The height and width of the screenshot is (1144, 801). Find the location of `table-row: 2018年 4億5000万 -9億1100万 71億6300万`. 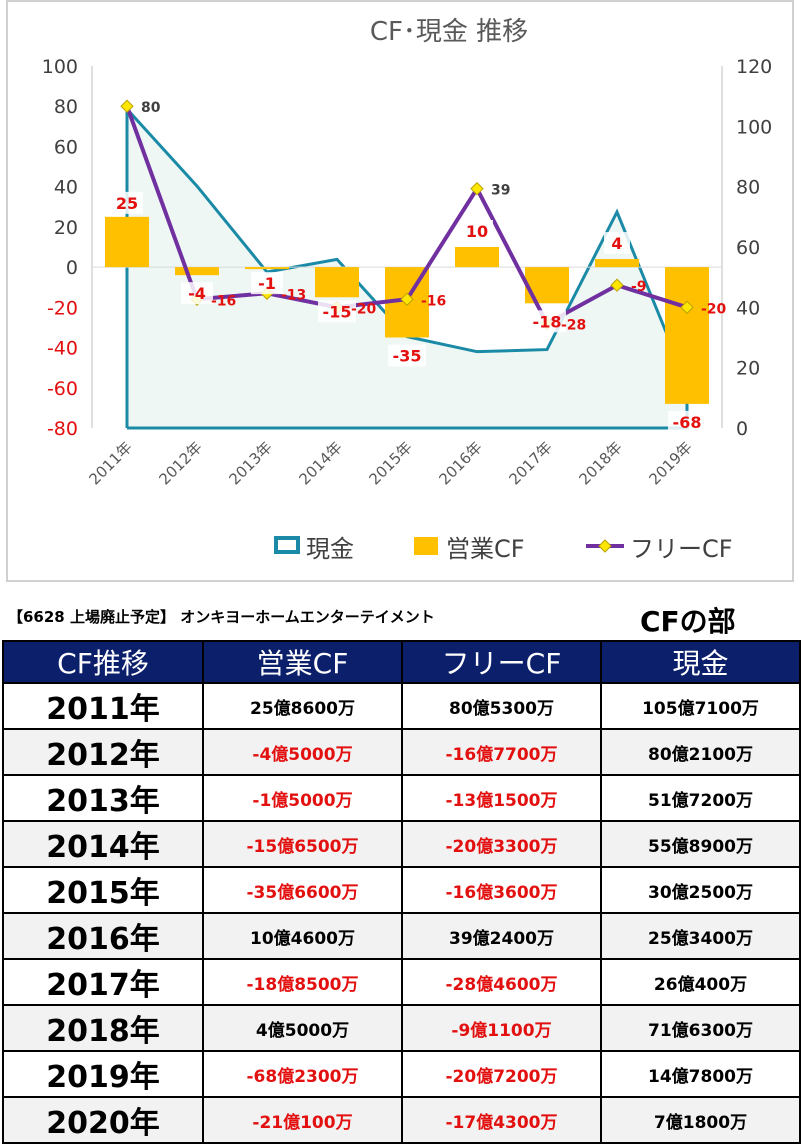

table-row: 2018年 4億5000万 -9億1100万 71億6300万 is located at coordinates (401, 1028).